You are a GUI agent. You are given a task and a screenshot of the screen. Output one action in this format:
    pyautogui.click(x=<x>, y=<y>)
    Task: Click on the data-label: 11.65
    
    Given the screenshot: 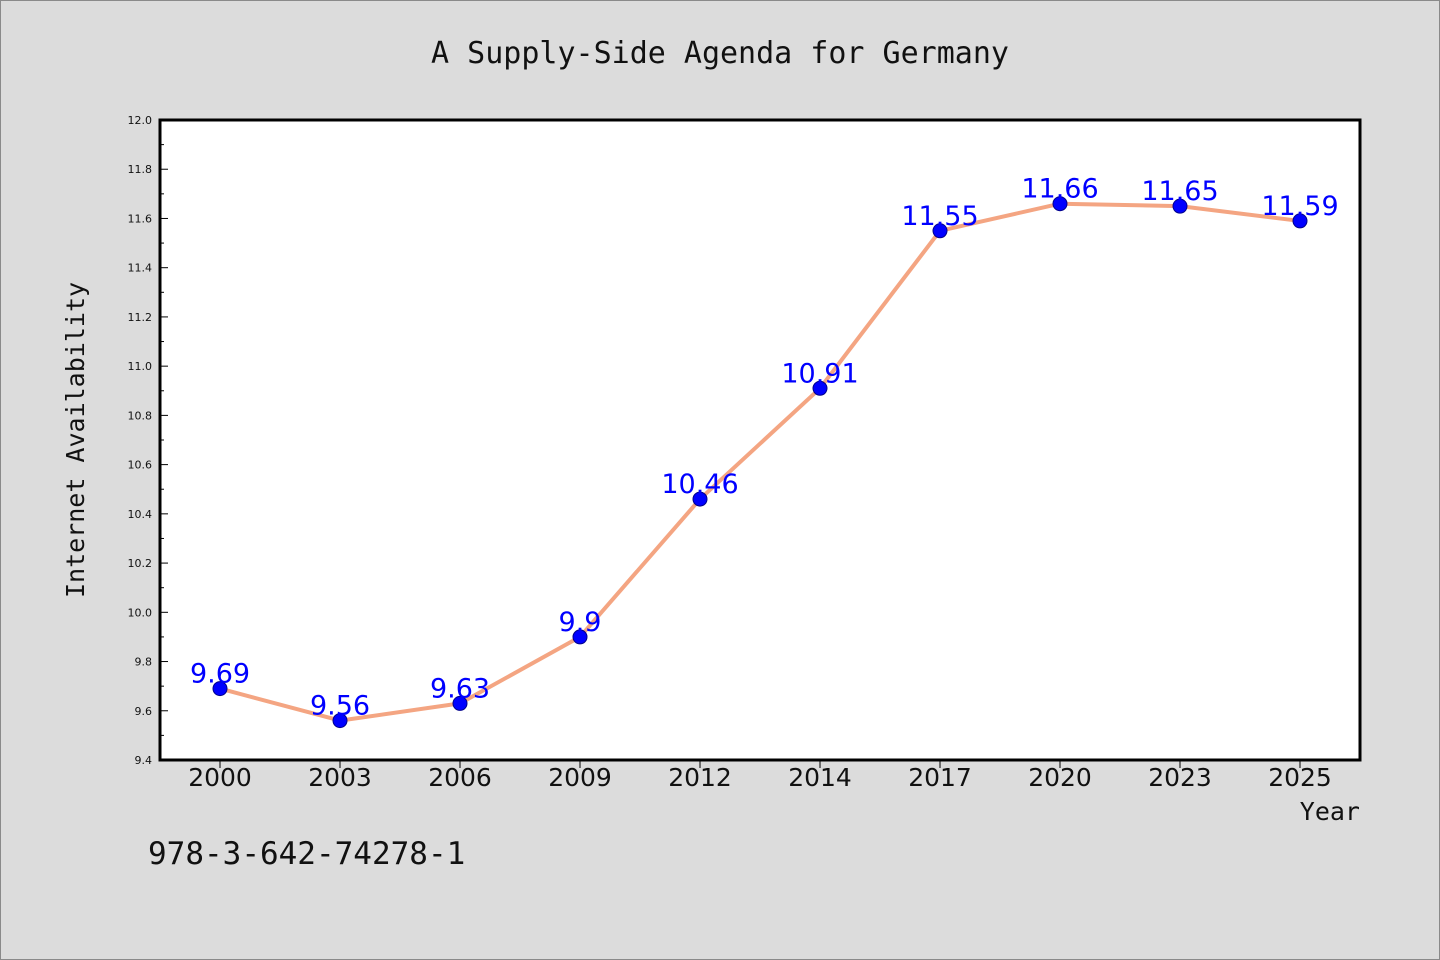 What is the action you would take?
    pyautogui.click(x=1179, y=191)
    